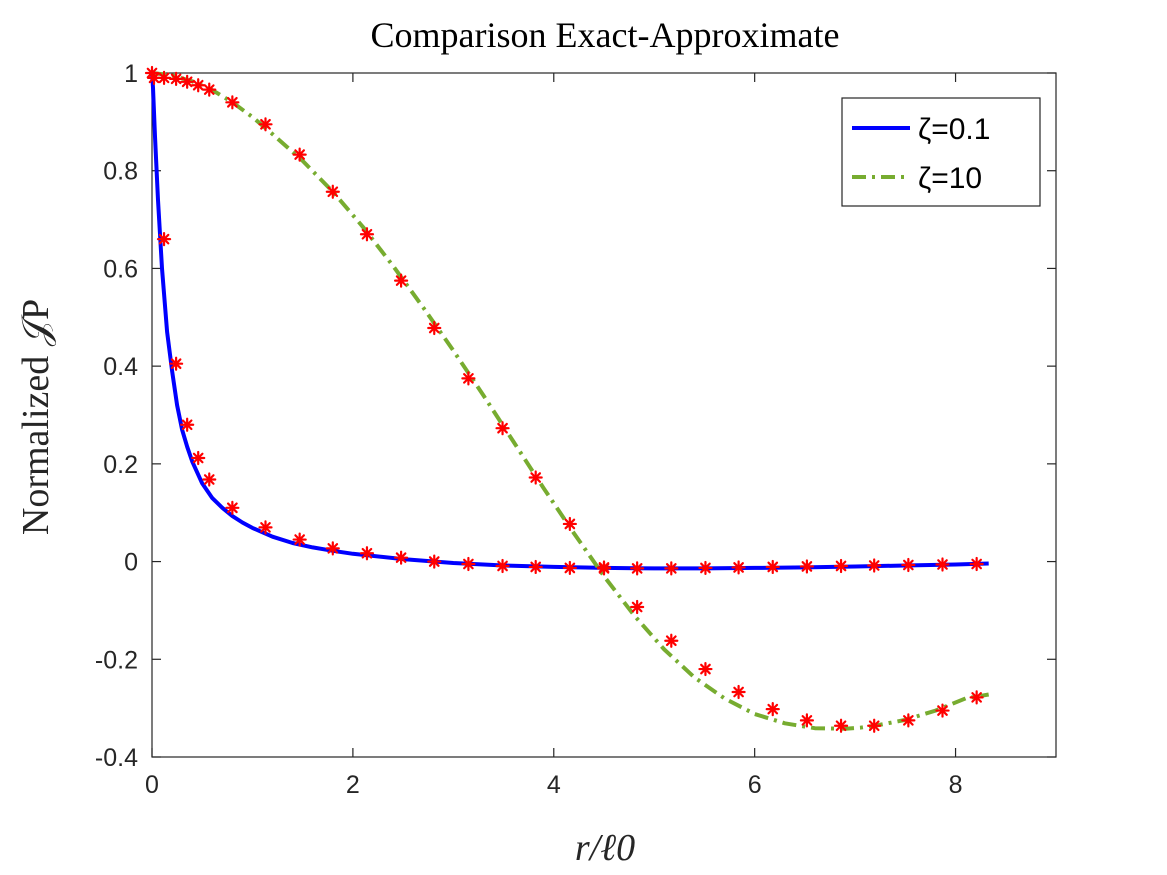  Describe the element at coordinates (116, 660) in the screenshot. I see `y-tick-label: -0.2` at that location.